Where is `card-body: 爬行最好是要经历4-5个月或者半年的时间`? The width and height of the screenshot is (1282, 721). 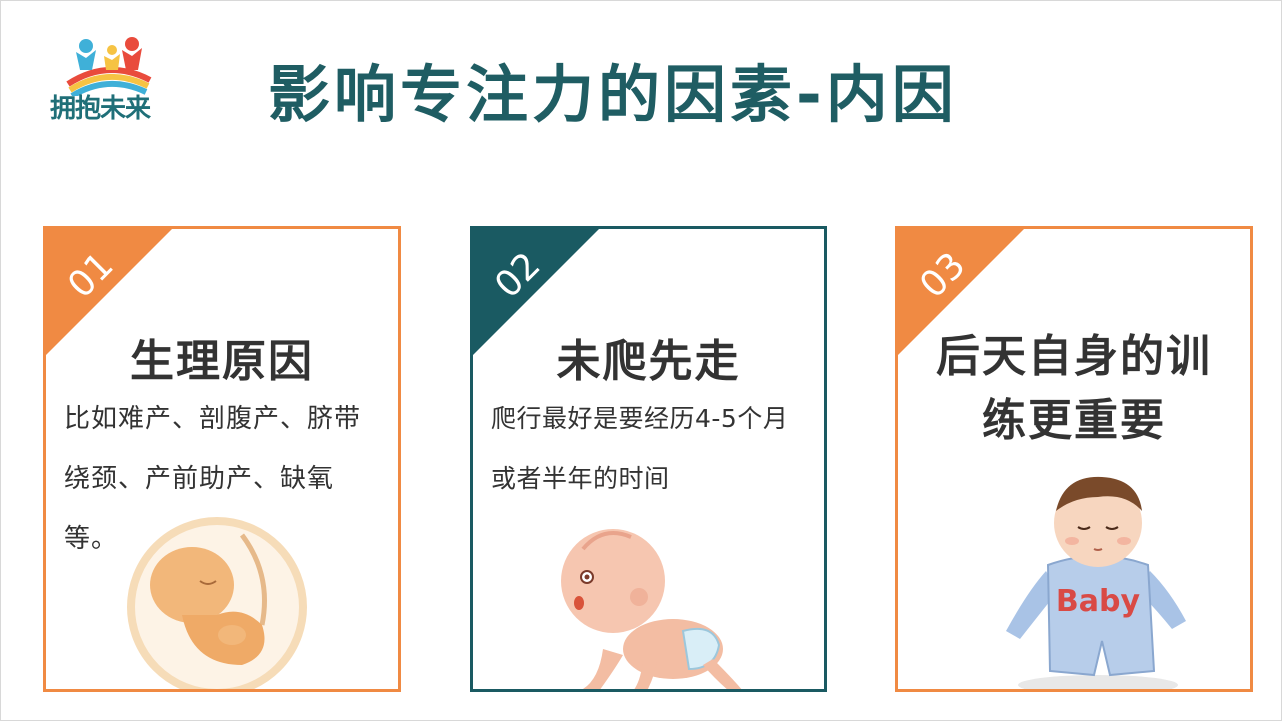
card-body: 爬行最好是要经历4-5个月或者半年的时间 is located at coordinates (640, 448).